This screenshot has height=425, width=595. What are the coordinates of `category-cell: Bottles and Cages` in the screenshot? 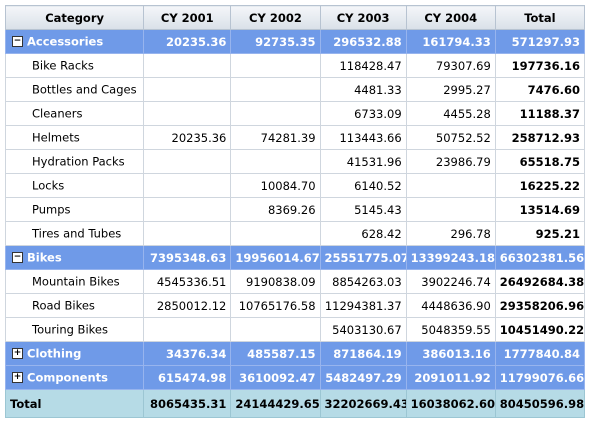 It's located at (74, 89).